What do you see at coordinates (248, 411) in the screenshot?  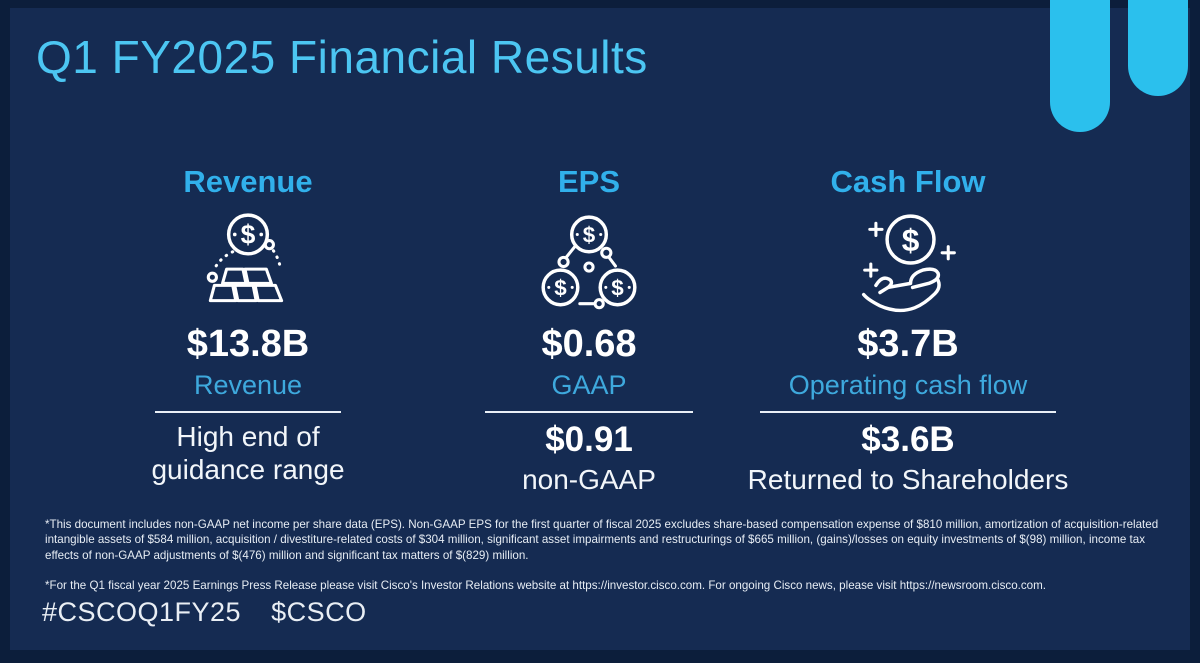 I see `revenue-divider` at bounding box center [248, 411].